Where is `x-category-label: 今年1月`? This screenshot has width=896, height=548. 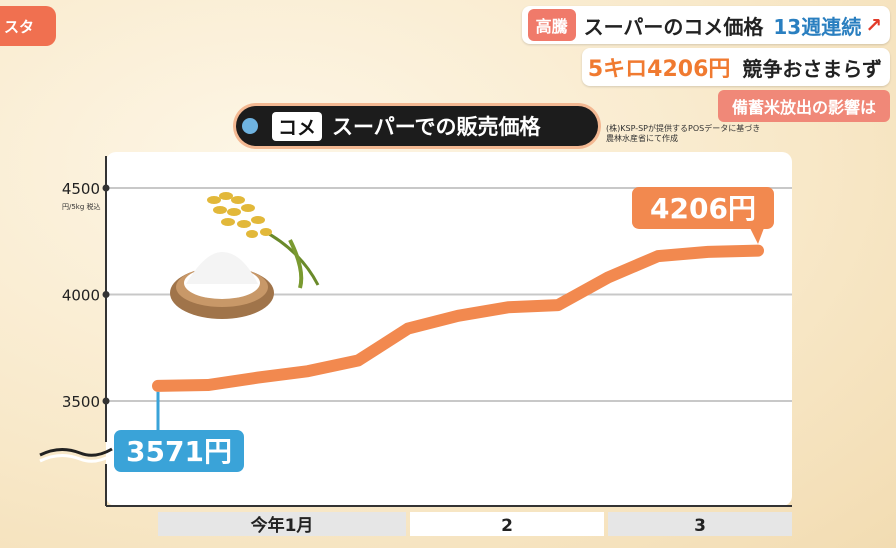
x-category-label: 今年1月 is located at coordinates (282, 525).